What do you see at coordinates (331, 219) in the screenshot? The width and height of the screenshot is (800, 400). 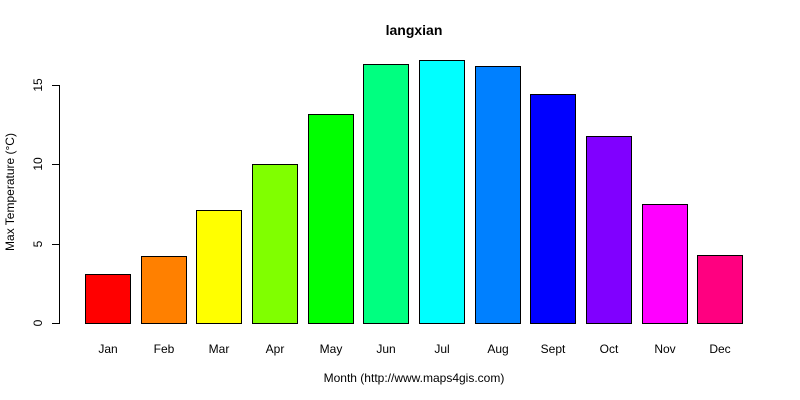 I see `bar-may` at bounding box center [331, 219].